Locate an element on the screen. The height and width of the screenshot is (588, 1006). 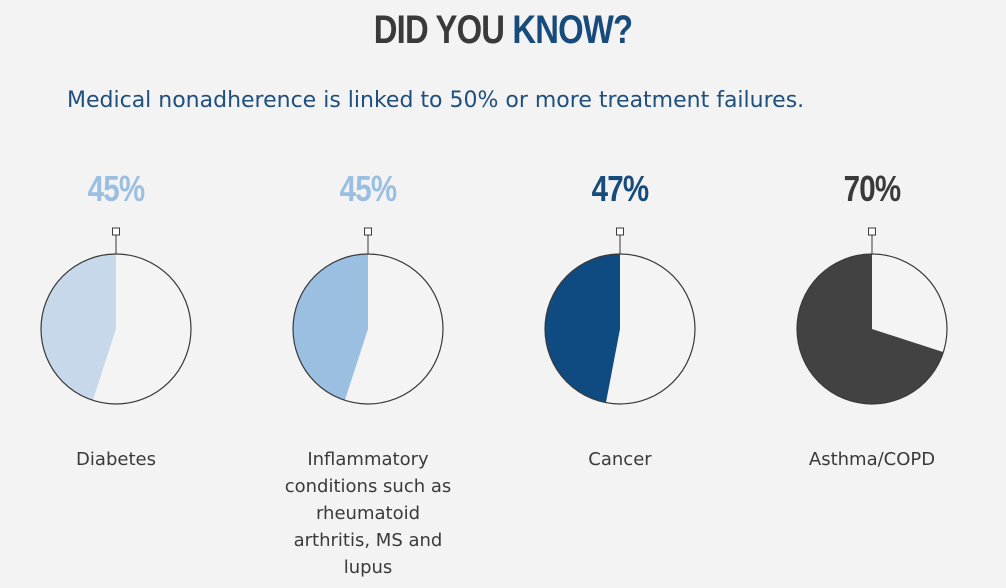
title-main: DID YOU is located at coordinates (443, 30).